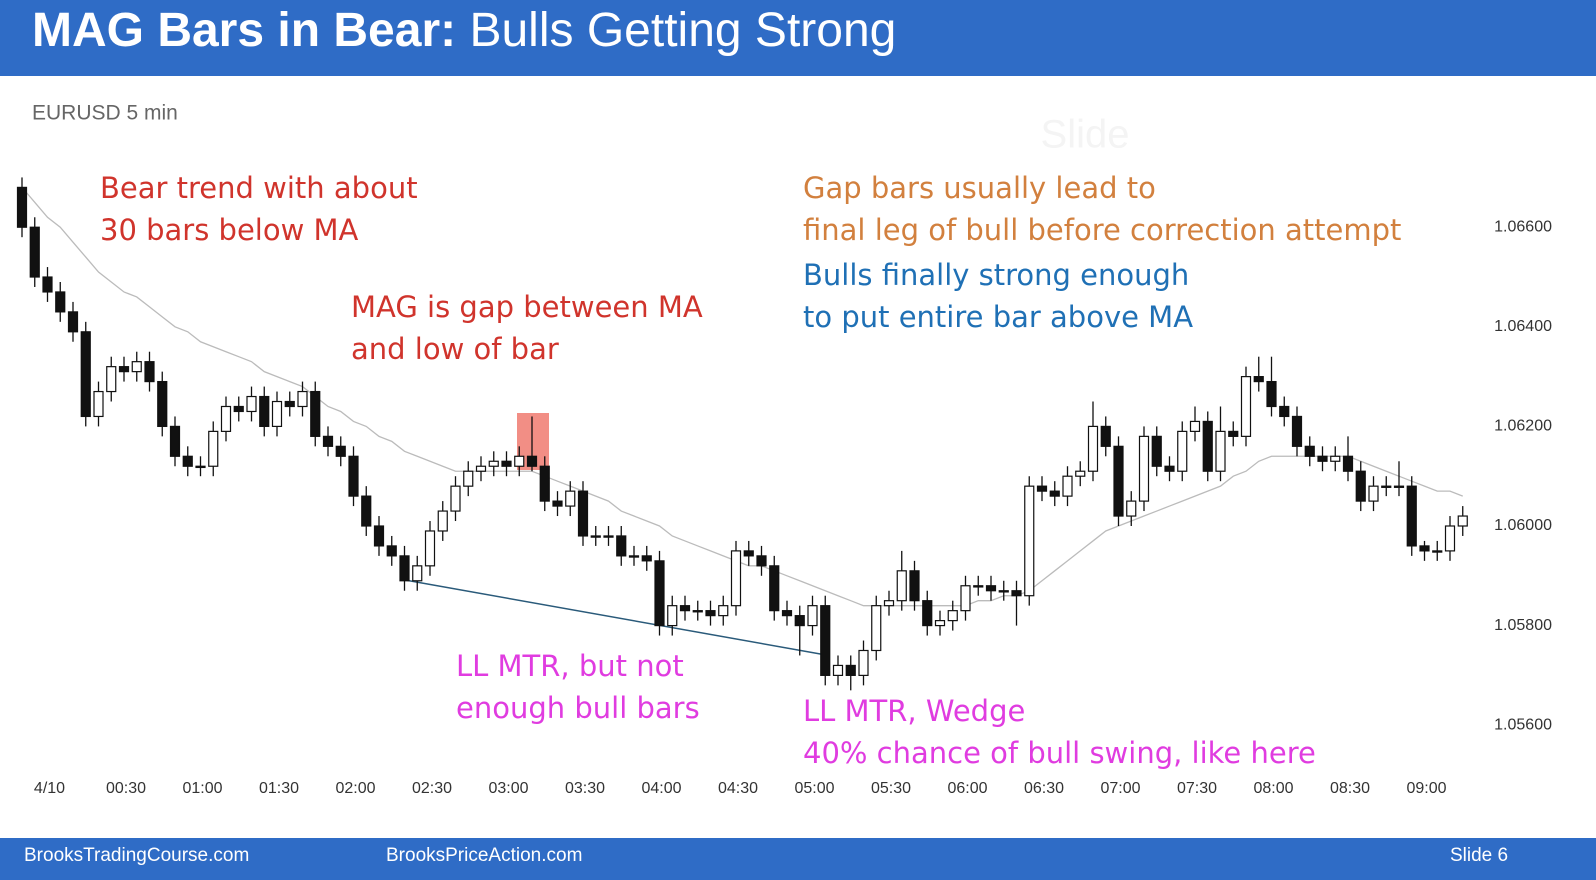 Image resolution: width=1596 pixels, height=880 pixels. I want to click on footer-bar, so click(798, 859).